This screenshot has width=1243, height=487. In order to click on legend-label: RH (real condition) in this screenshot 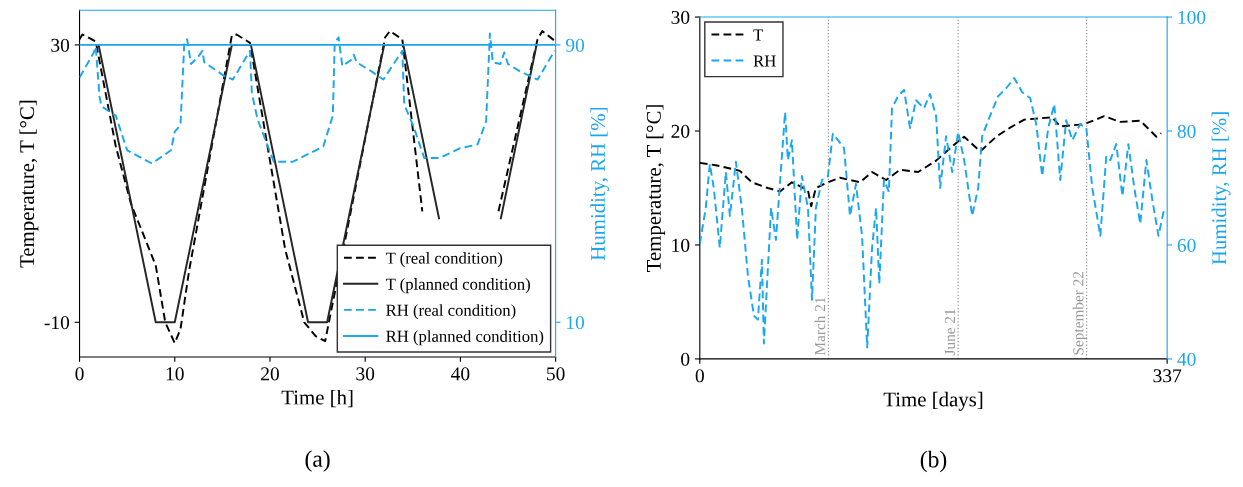, I will do `click(451, 312)`.